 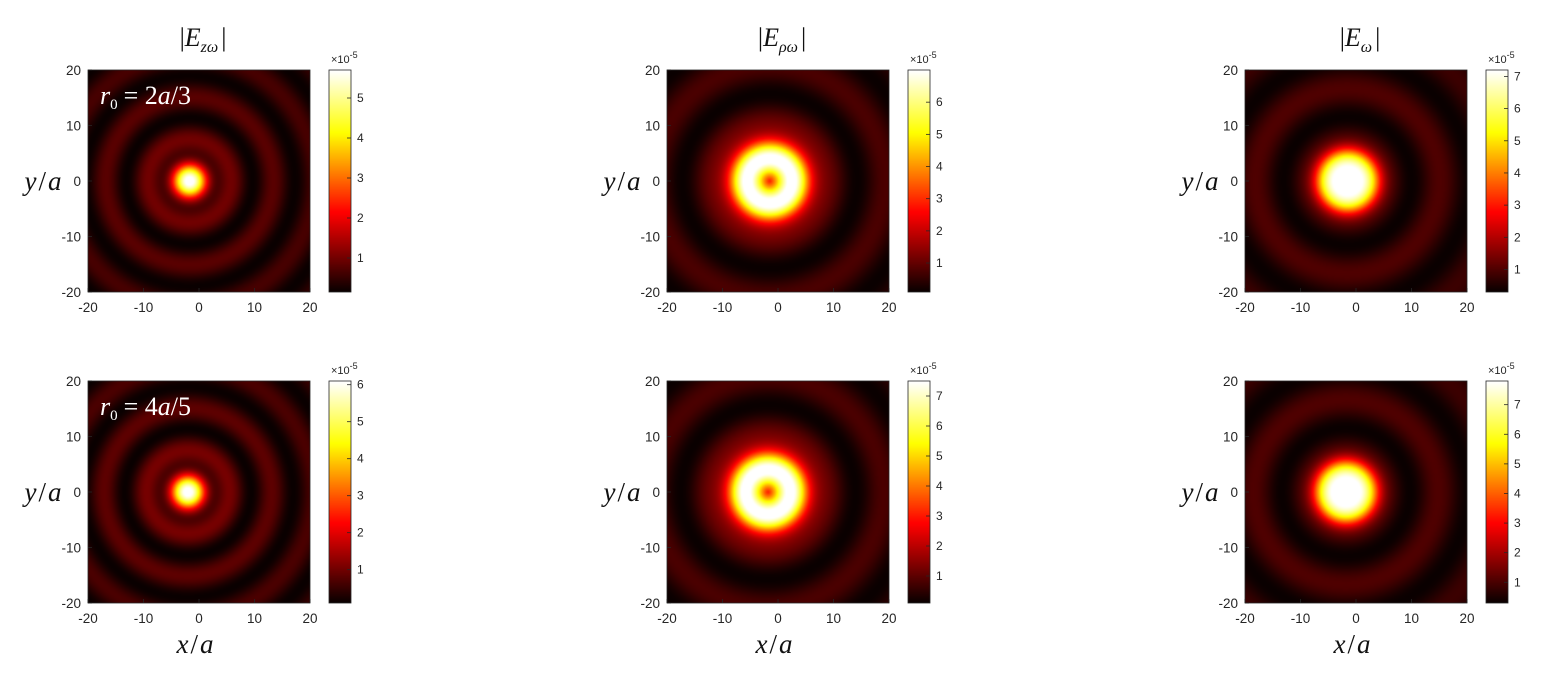 I want to click on panel-title: |Eω |, so click(x=1360, y=39).